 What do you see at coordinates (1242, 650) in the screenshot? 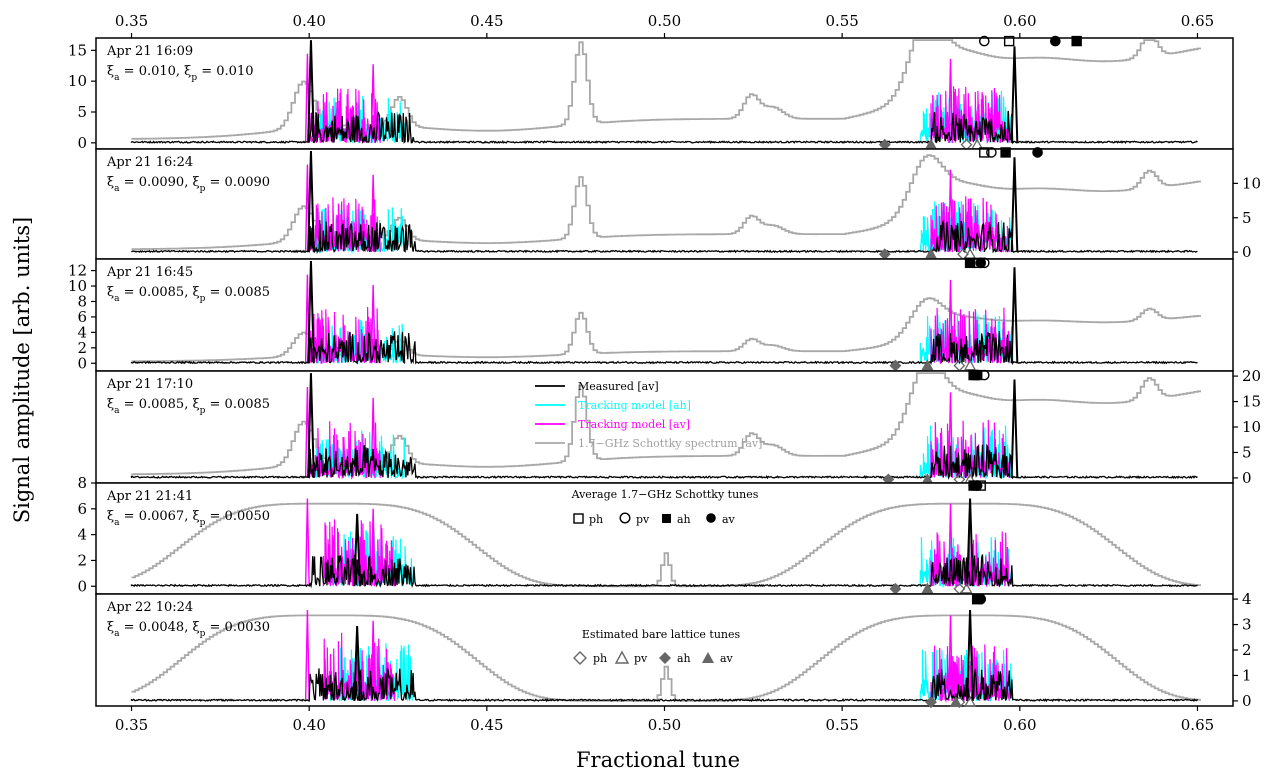
I see `panel-y-axis: 0 1 2 3 4` at bounding box center [1242, 650].